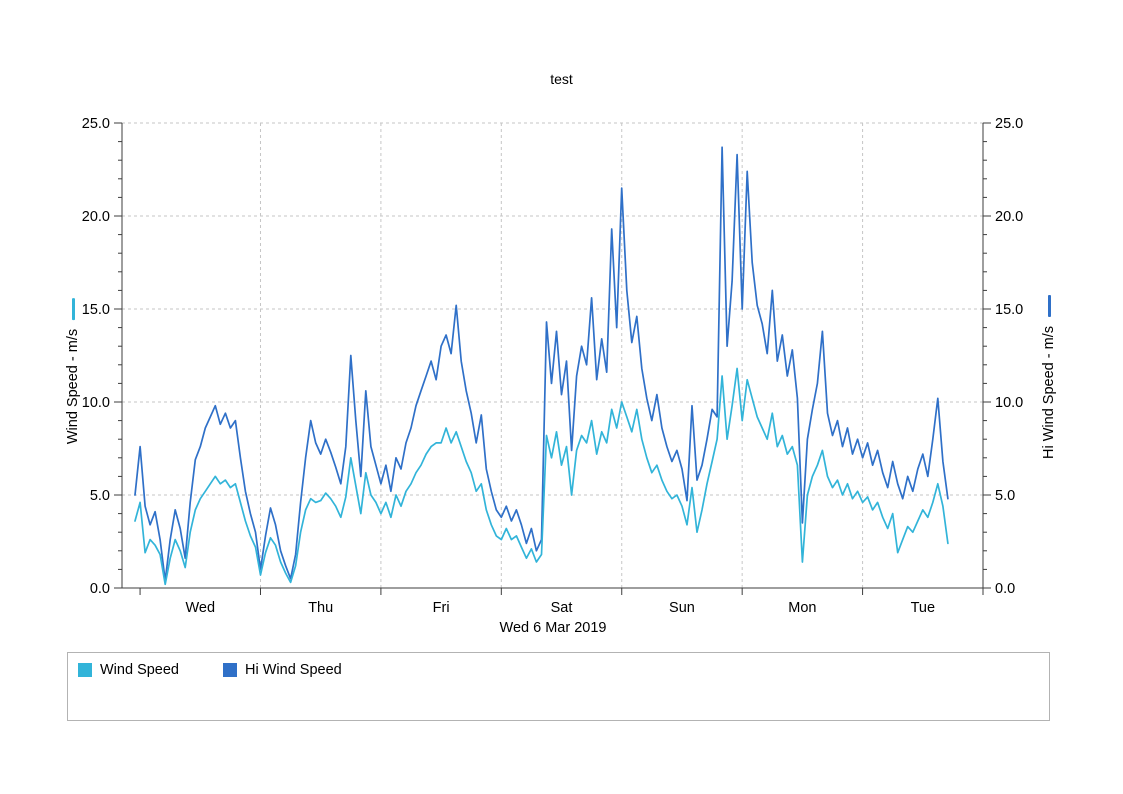 The width and height of the screenshot is (1123, 794). What do you see at coordinates (553, 628) in the screenshot?
I see `x-axis-title: Wed 6 Mar 2019` at bounding box center [553, 628].